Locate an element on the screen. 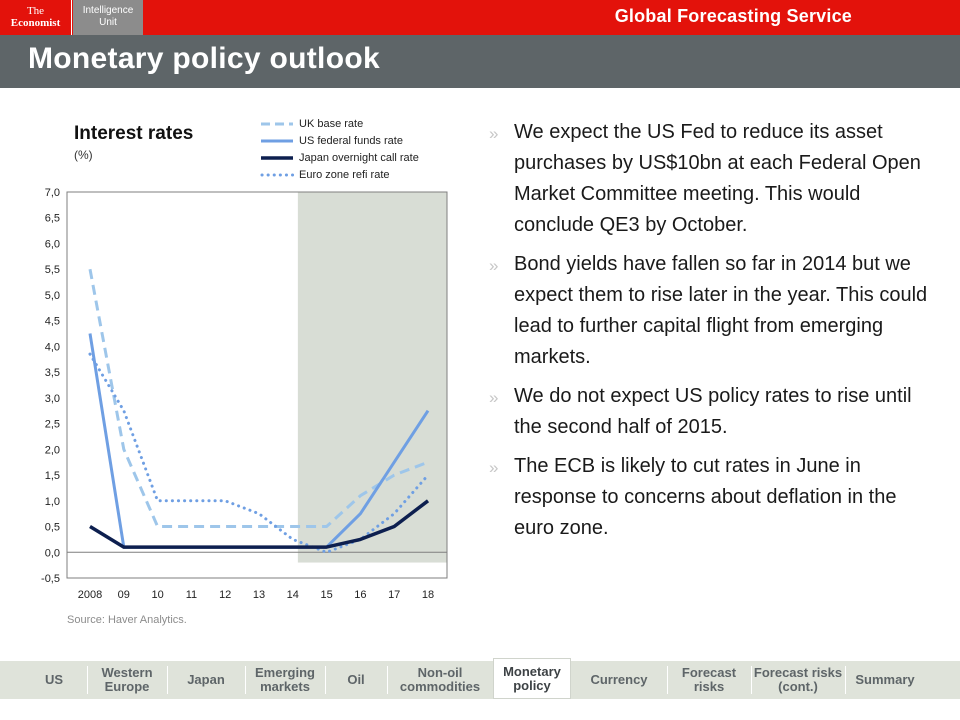 The image size is (960, 720). section-nav-bar is located at coordinates (480, 680).